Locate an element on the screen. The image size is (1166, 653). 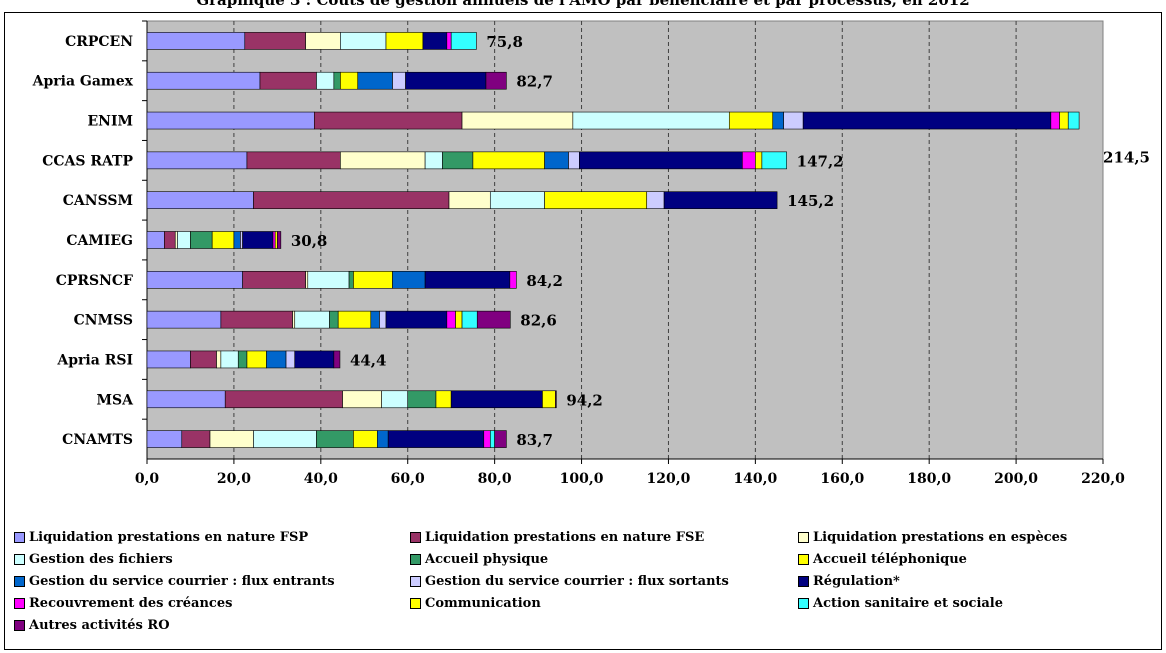
total-label: 147,2 is located at coordinates (820, 161).